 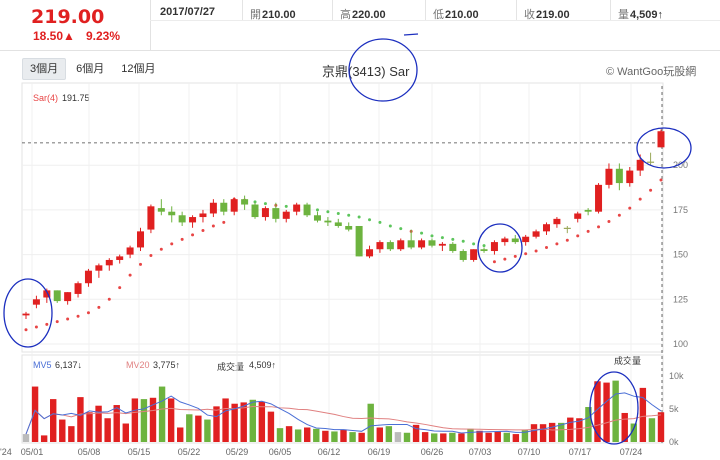 I want to click on date-tick-label: 07/03, so click(x=480, y=452).